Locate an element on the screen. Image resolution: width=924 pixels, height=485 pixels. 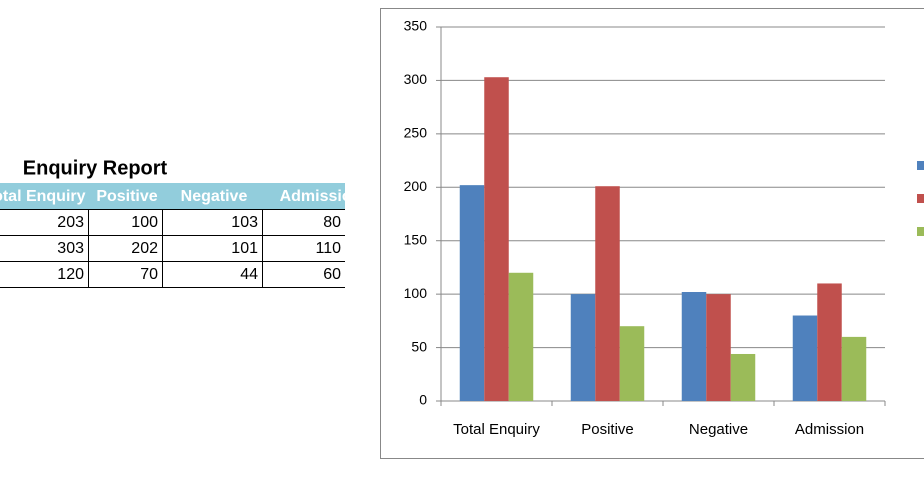
y-tick-label: 350 is located at coordinates (416, 26).